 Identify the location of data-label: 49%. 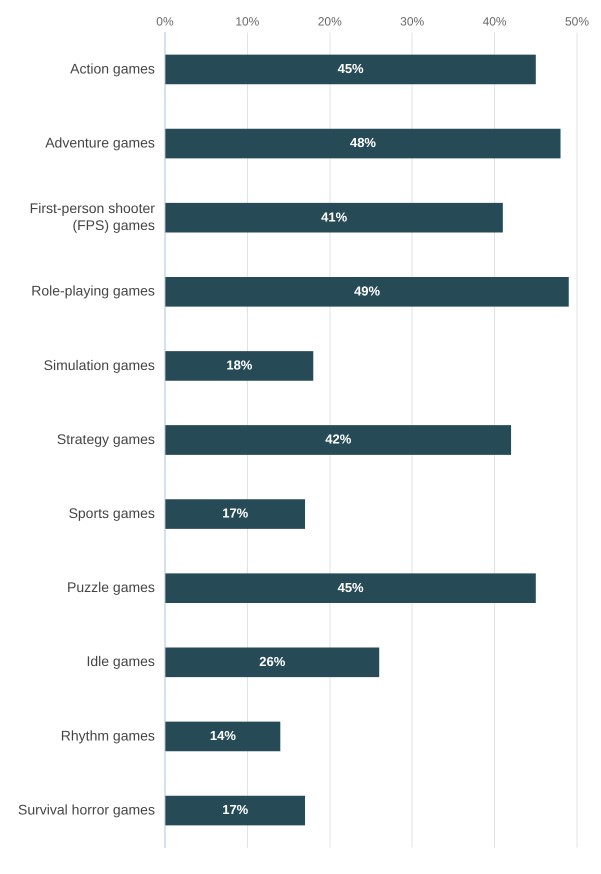
(367, 290).